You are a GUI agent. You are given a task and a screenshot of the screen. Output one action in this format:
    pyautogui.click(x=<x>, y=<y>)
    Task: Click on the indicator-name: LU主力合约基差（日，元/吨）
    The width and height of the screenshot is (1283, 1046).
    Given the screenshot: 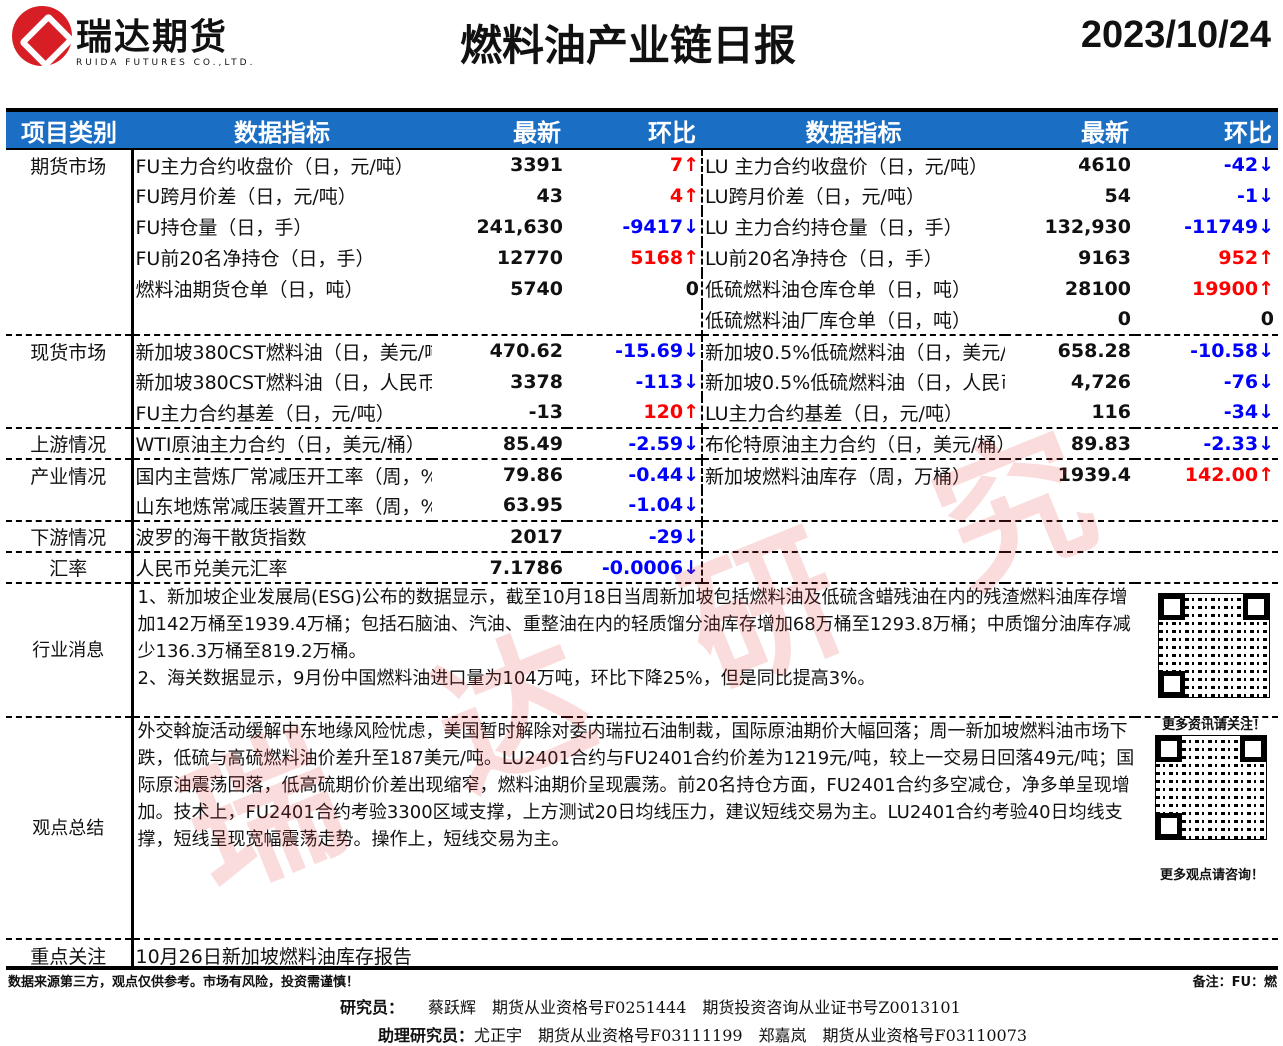 What is the action you would take?
    pyautogui.click(x=834, y=413)
    